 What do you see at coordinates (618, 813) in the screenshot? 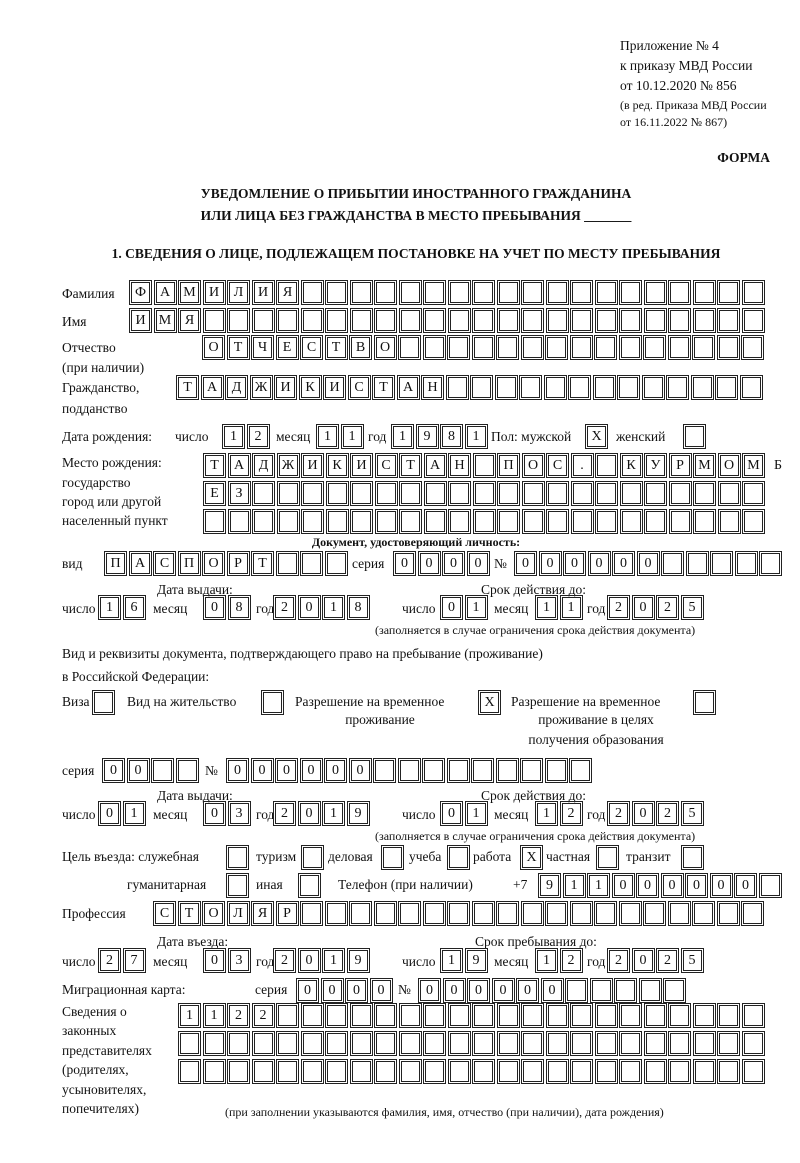
I see `stay-valid-year-cell` at bounding box center [618, 813].